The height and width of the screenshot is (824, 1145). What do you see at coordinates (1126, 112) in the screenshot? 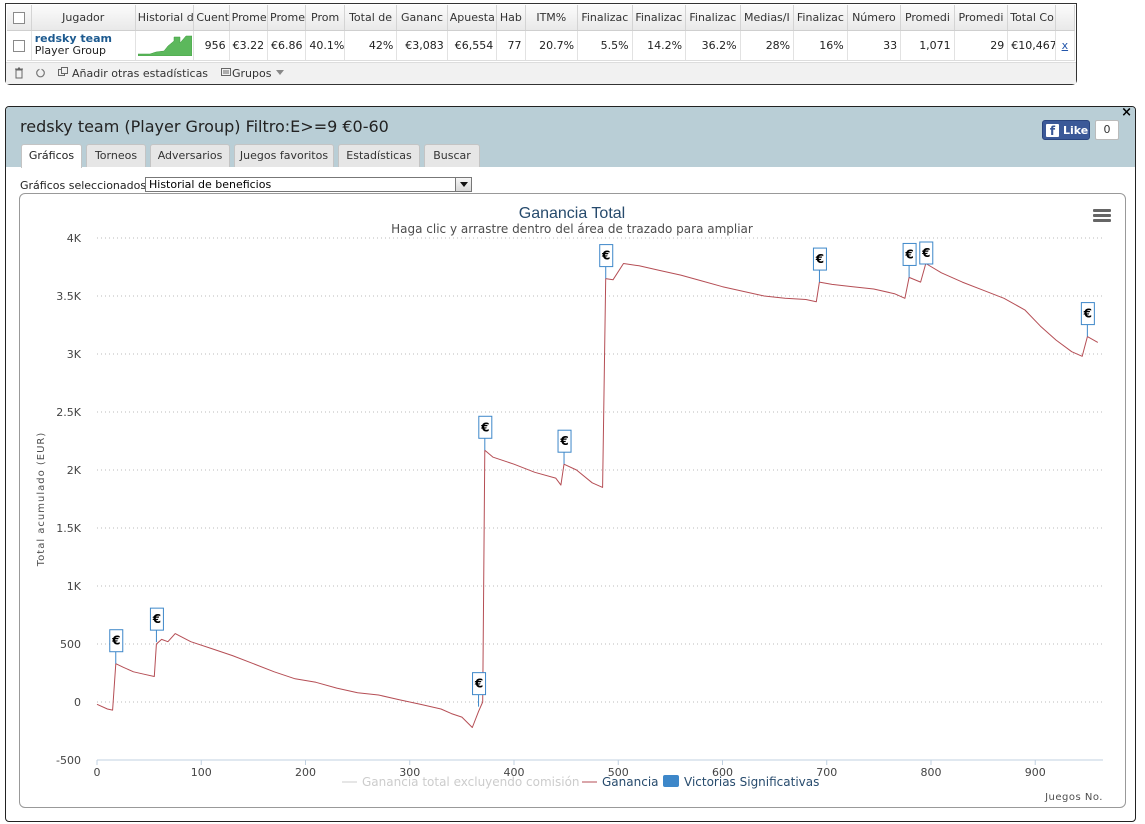
I see `close-icon: ×` at bounding box center [1126, 112].